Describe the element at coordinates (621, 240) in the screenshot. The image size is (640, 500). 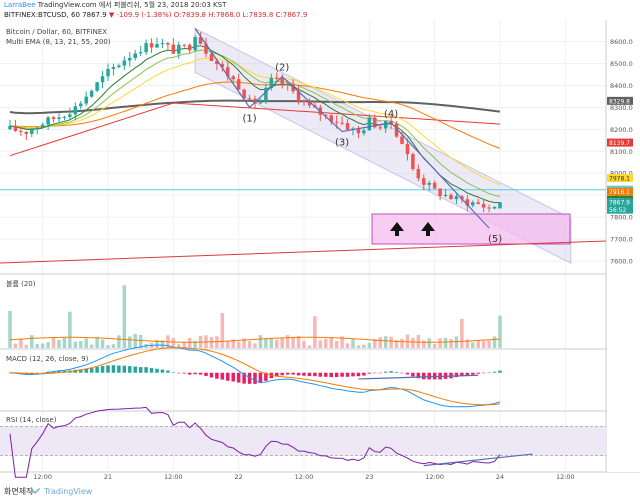
I see `price-tick-label: 7700.0` at that location.